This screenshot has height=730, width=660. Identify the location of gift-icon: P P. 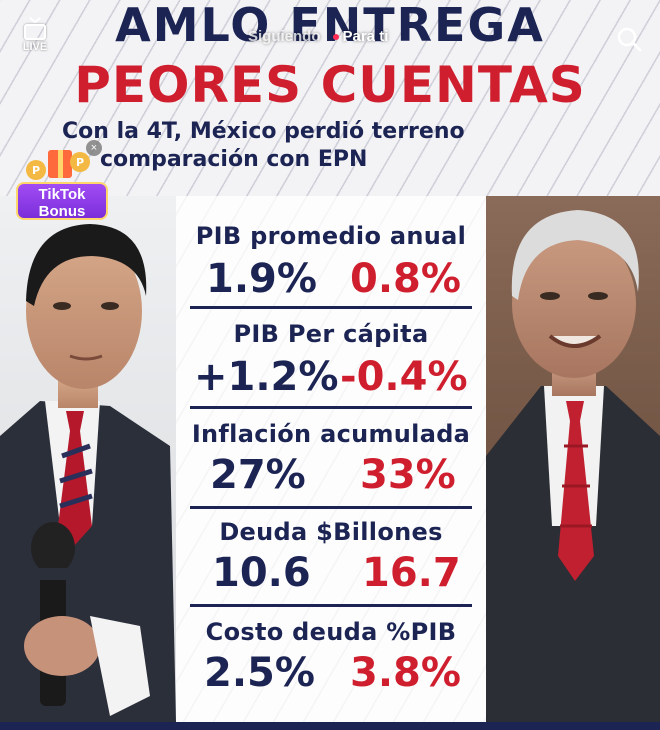
(58, 165).